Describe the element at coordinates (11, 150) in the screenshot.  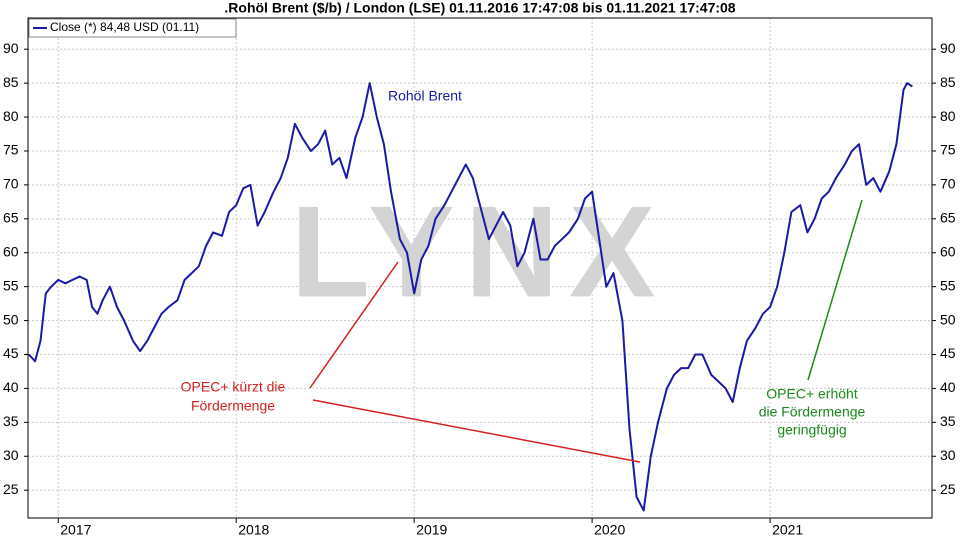
I see `y-tick-label: 75` at that location.